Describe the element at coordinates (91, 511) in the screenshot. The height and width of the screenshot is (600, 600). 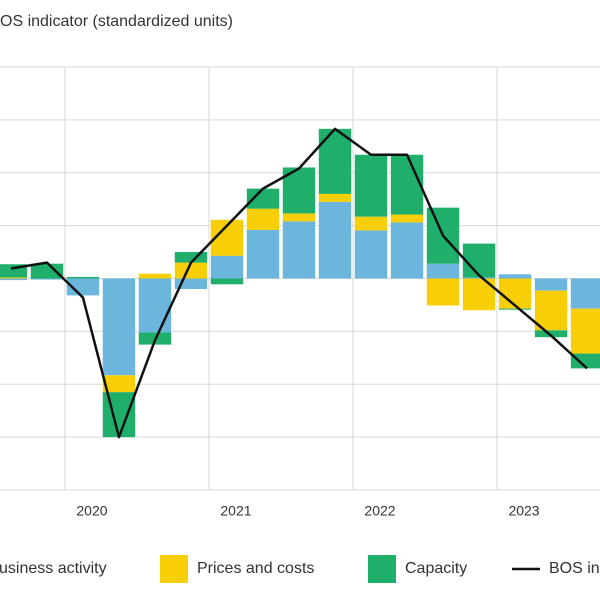
I see `x-tick-label: 2020` at that location.